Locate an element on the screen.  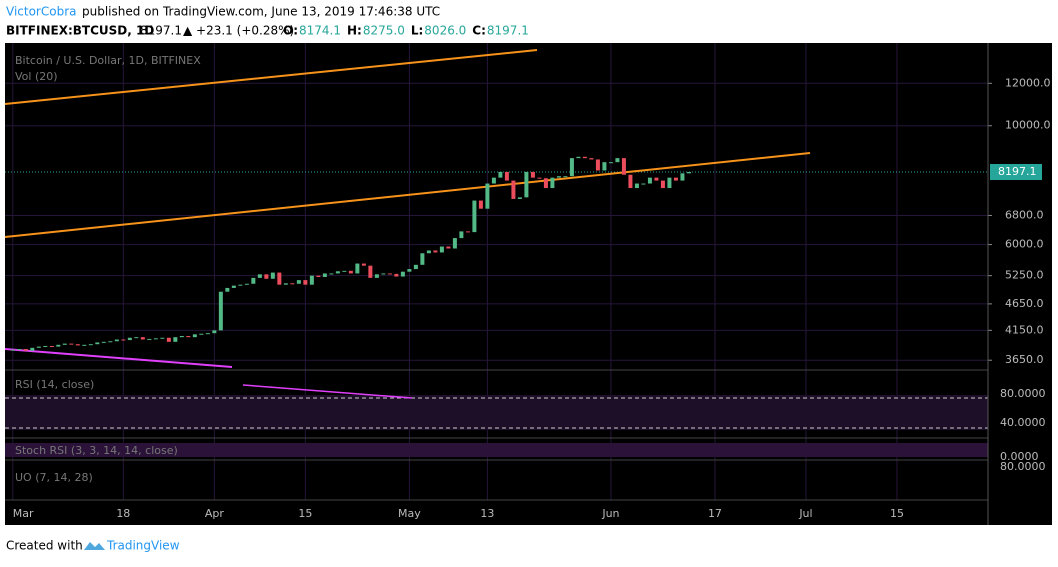
last-price: 8197.1 is located at coordinates (161, 31).